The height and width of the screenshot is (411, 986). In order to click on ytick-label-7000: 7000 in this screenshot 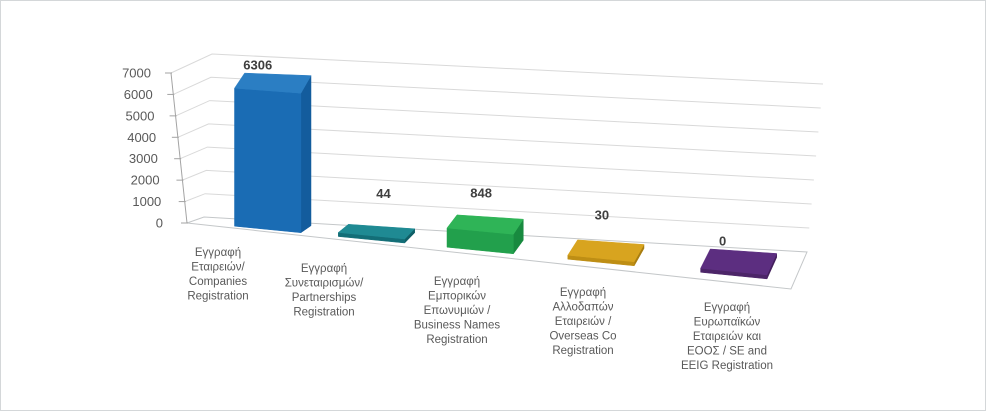, I will do `click(136, 73)`.